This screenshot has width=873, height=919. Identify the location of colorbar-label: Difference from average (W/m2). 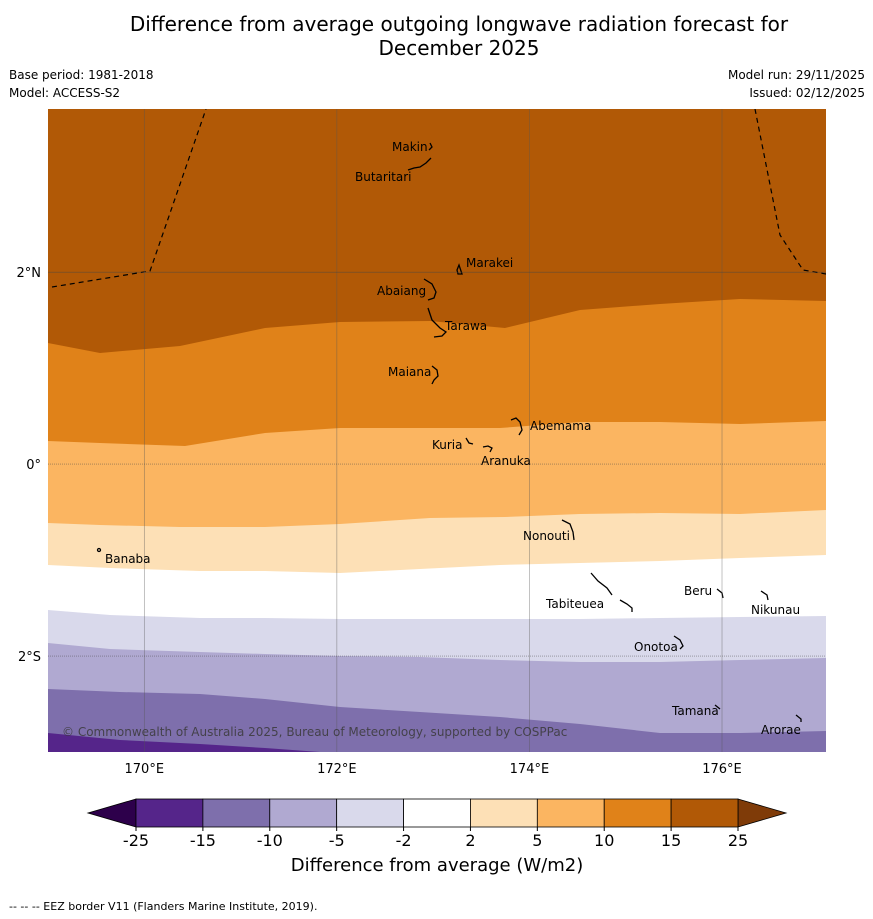
(437, 865).